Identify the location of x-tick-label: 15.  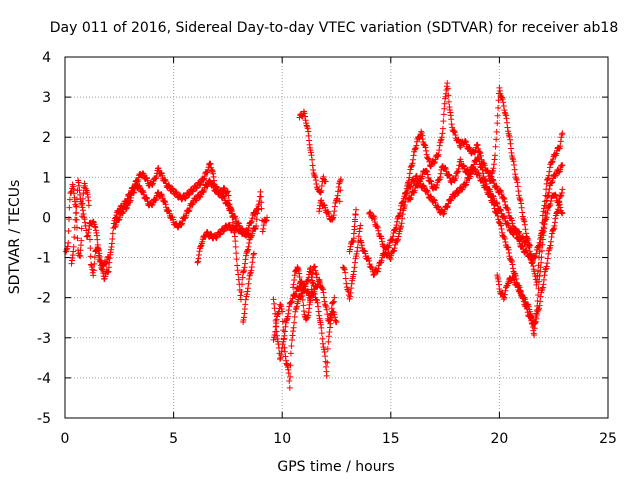
(391, 439).